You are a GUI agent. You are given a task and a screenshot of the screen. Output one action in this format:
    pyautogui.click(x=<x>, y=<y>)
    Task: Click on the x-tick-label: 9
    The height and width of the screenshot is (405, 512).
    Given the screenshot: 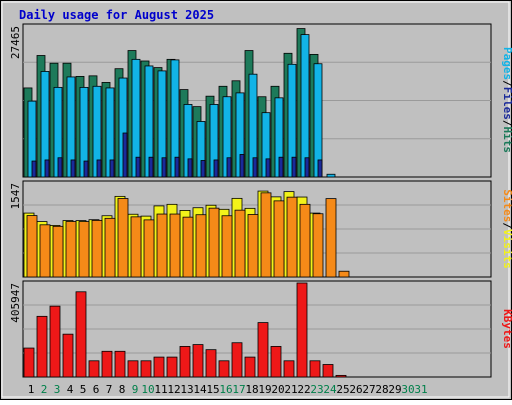 What is the action you would take?
    pyautogui.click(x=135, y=389)
    